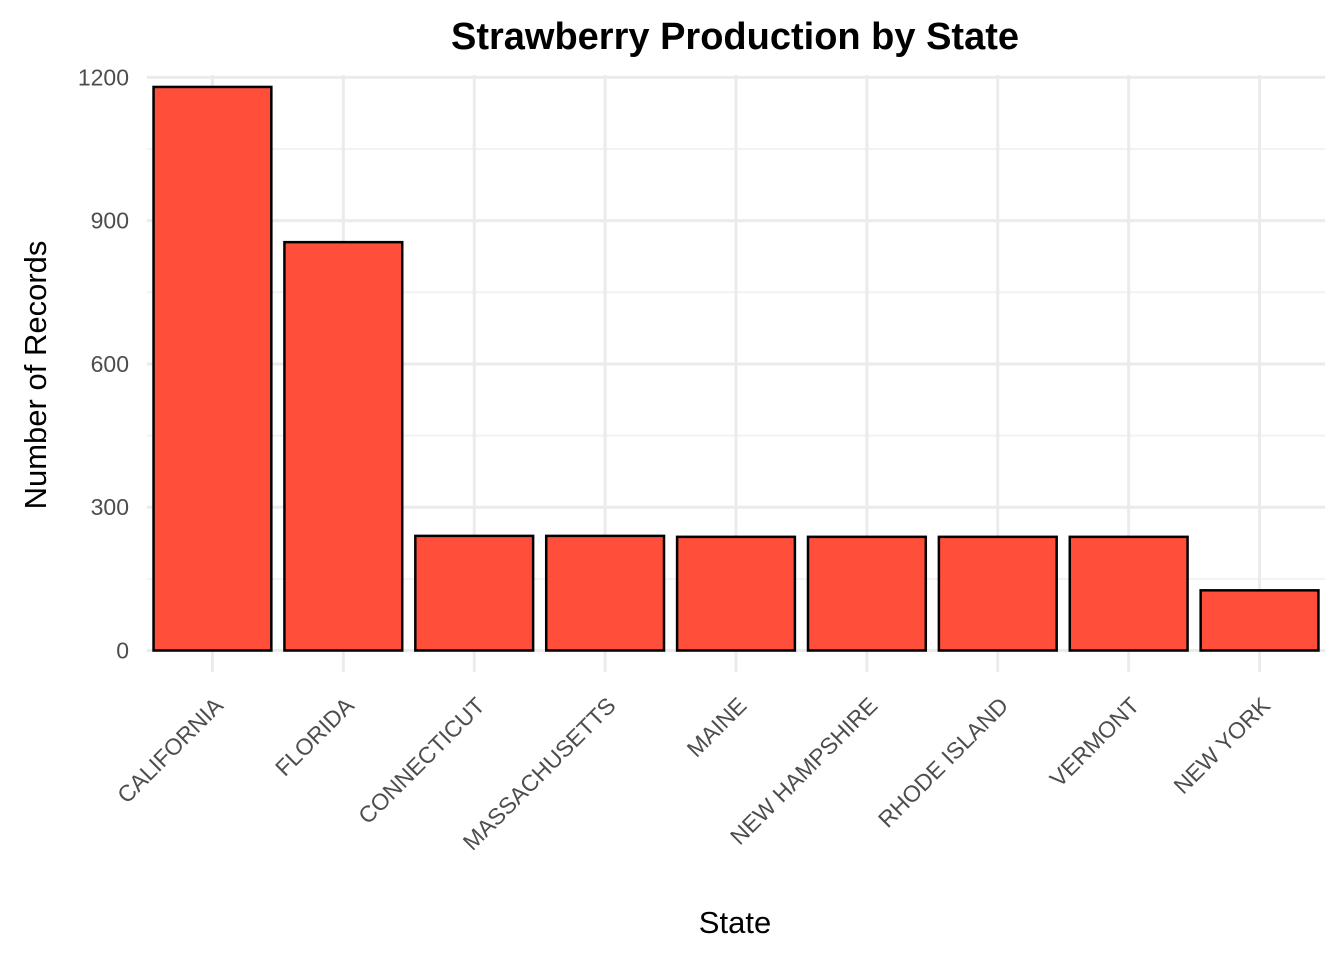 This screenshot has height=965, width=1344. I want to click on y-tick-label: 600, so click(110, 364).